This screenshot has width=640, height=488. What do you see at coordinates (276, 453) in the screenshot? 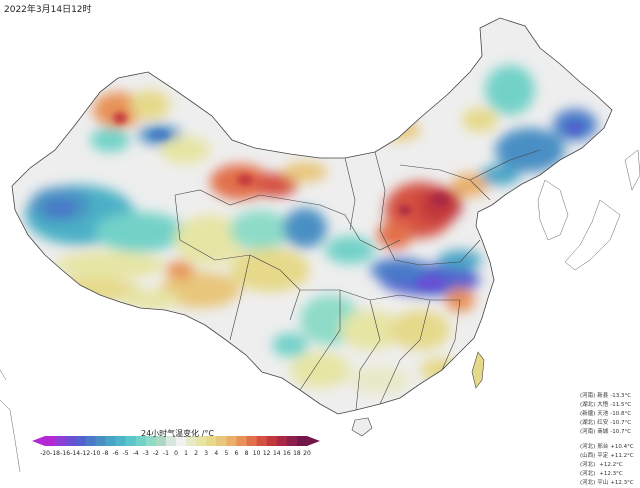
I see `legend-tick-label: 14` at bounding box center [276, 453].